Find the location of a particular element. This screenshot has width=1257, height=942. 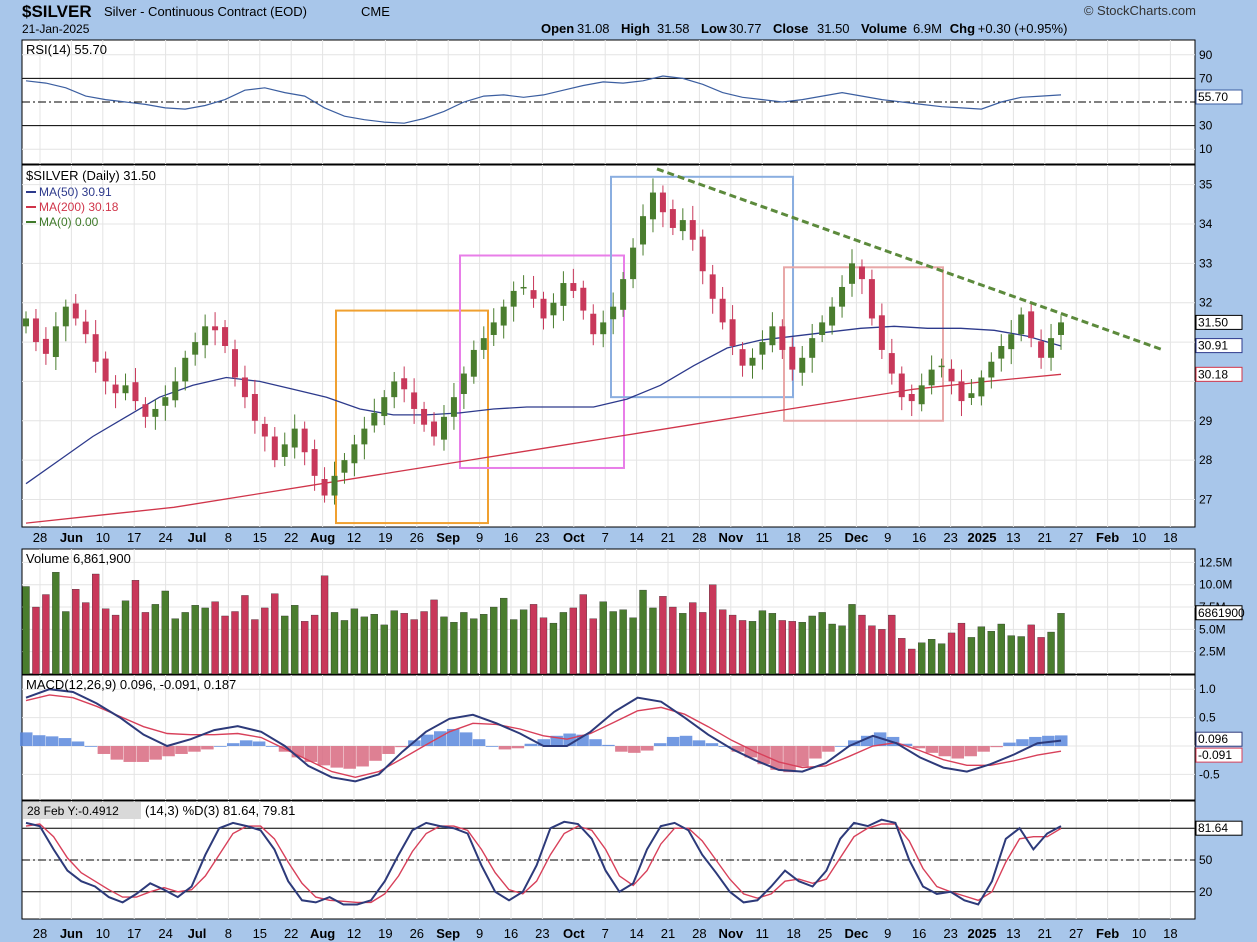

crosshair-tooltip-box is located at coordinates (82, 810).